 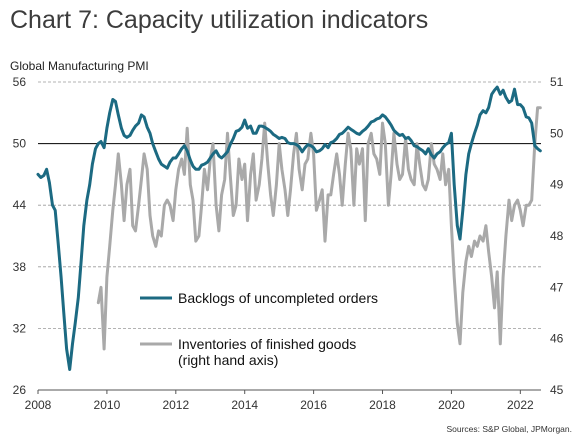 What do you see at coordinates (228, 360) in the screenshot?
I see `inventories-legend-label-2: (right hand axis)` at bounding box center [228, 360].